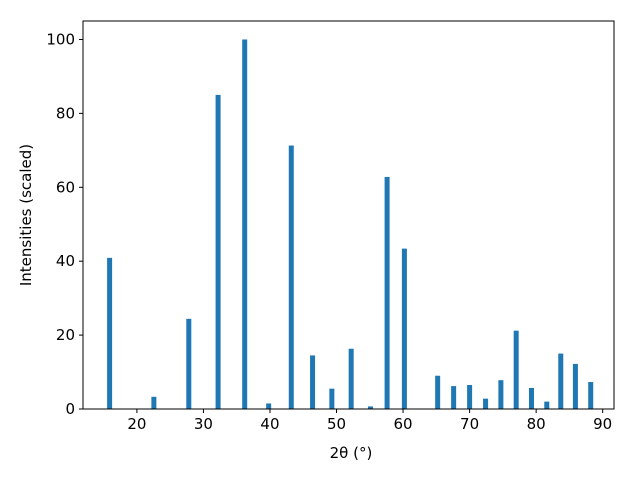 The image size is (640, 480). What do you see at coordinates (602, 424) in the screenshot?
I see `x-tick-label: 90` at bounding box center [602, 424].